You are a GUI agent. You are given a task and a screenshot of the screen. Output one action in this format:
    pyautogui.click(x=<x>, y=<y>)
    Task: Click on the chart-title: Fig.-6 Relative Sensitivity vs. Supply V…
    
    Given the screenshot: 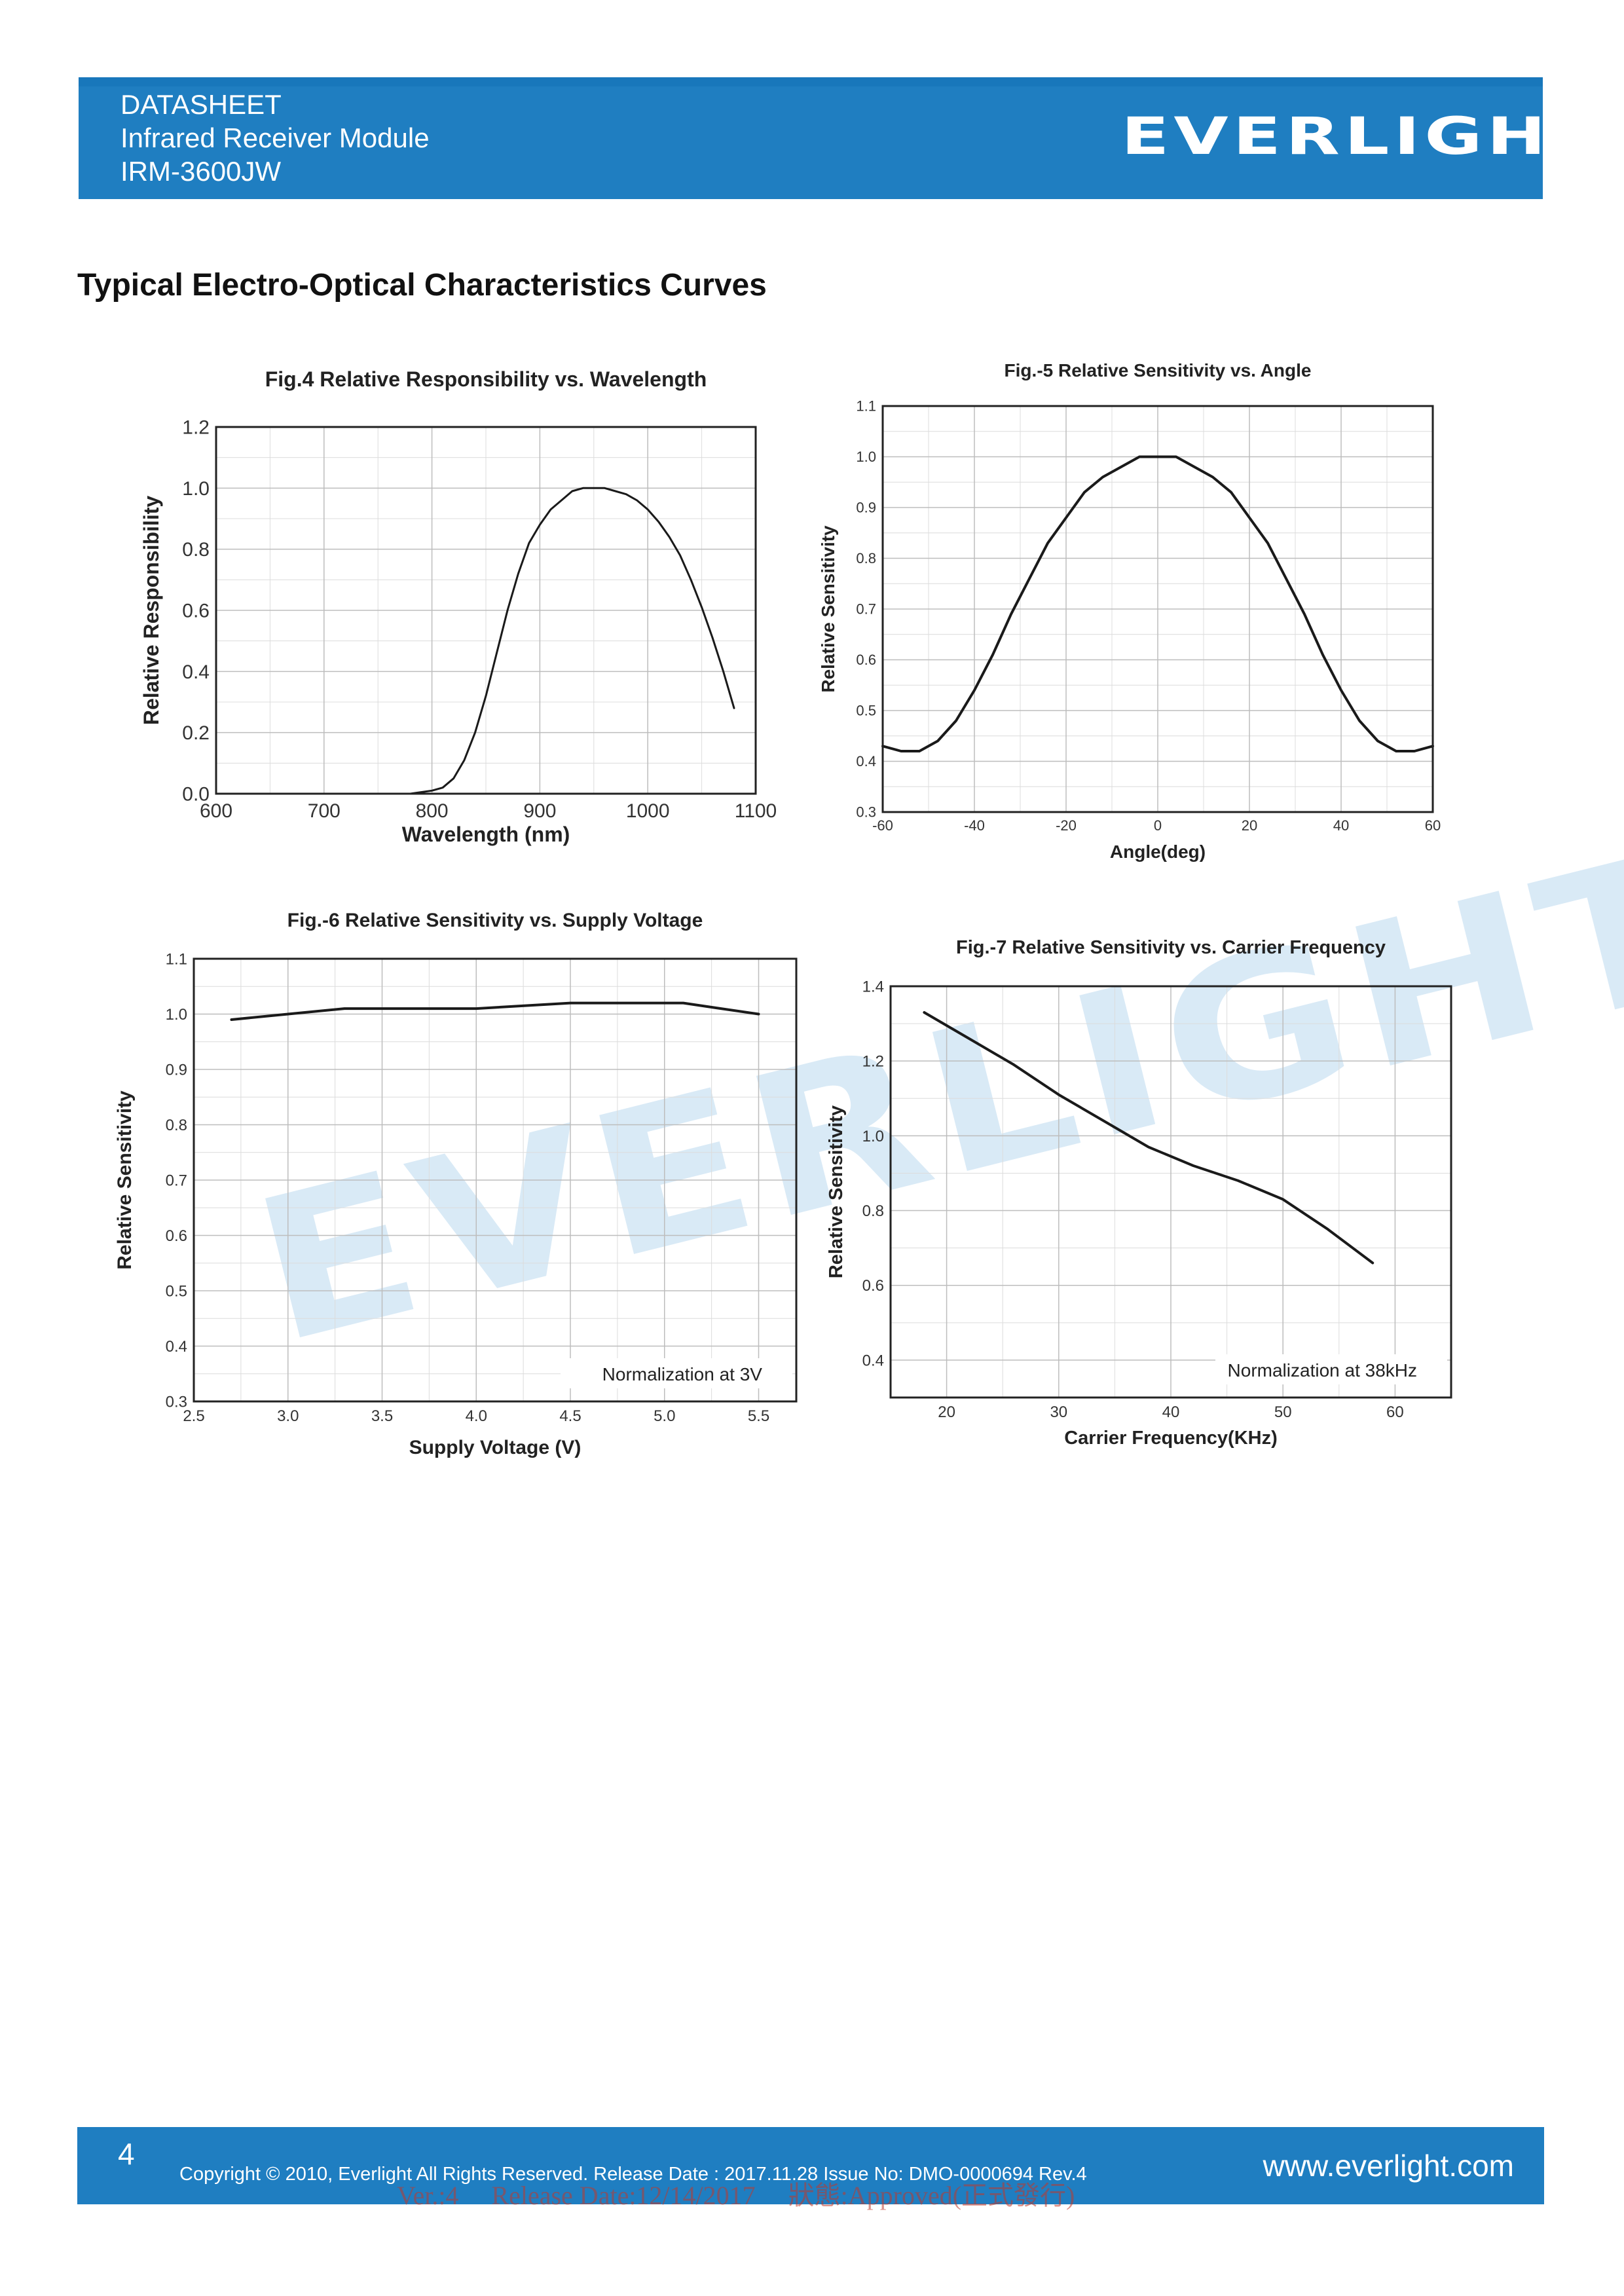 What is the action you would take?
    pyautogui.click(x=495, y=921)
    